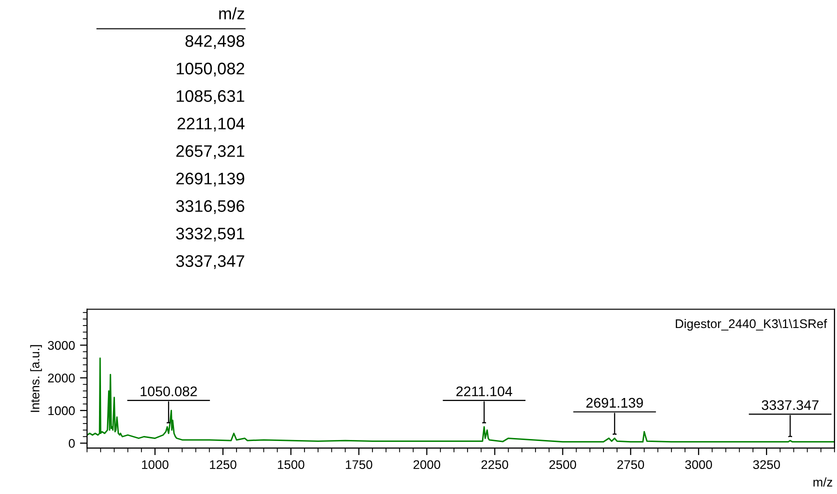 The image size is (837, 494). Describe the element at coordinates (630, 465) in the screenshot. I see `x-tick-label: 2750` at that location.